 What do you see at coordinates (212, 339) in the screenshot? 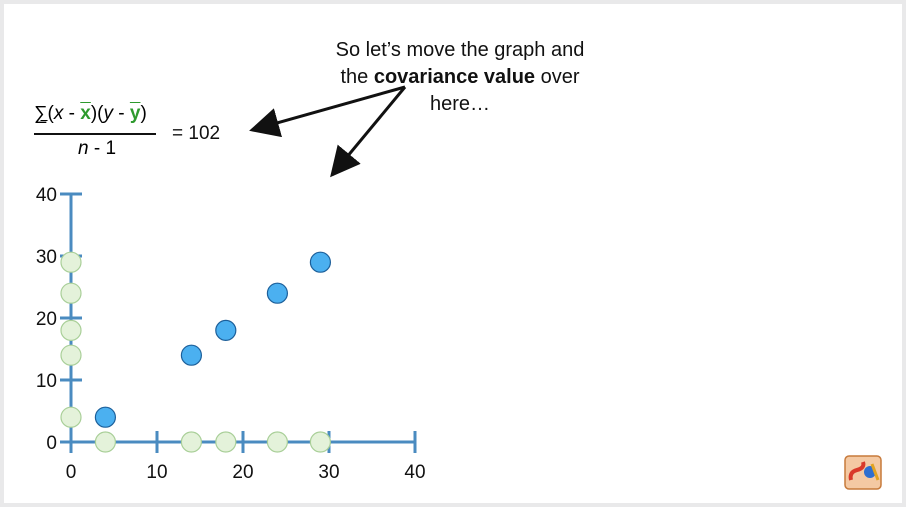
I see `data-points` at bounding box center [212, 339].